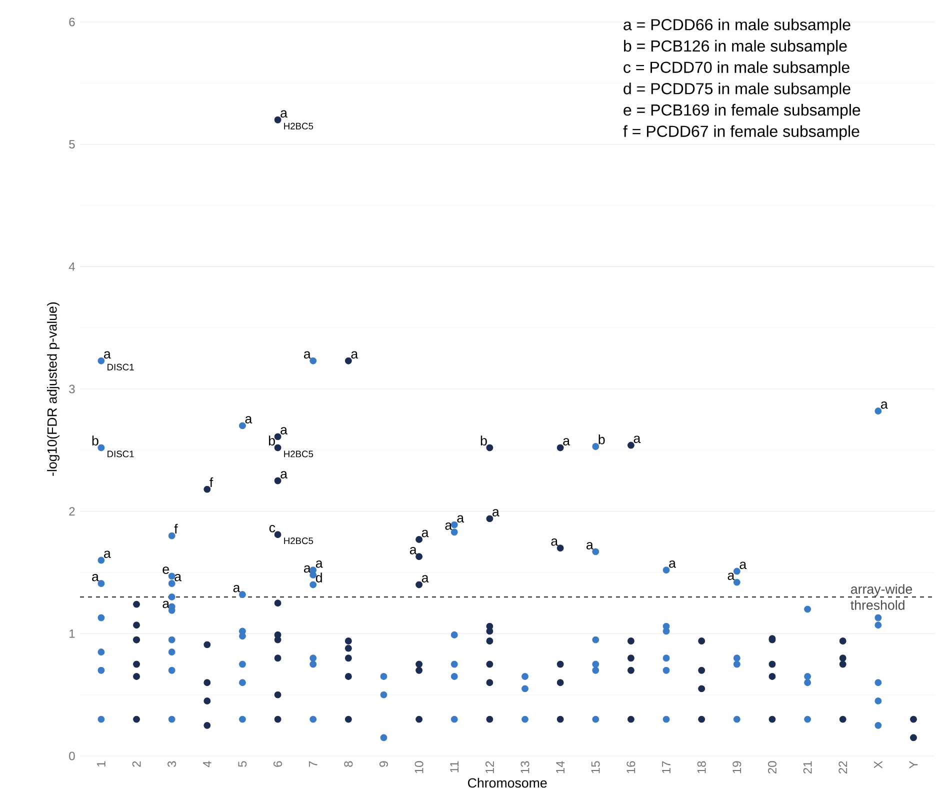 This screenshot has height=801, width=938. I want to click on y-tick-label: 2, so click(72, 511).